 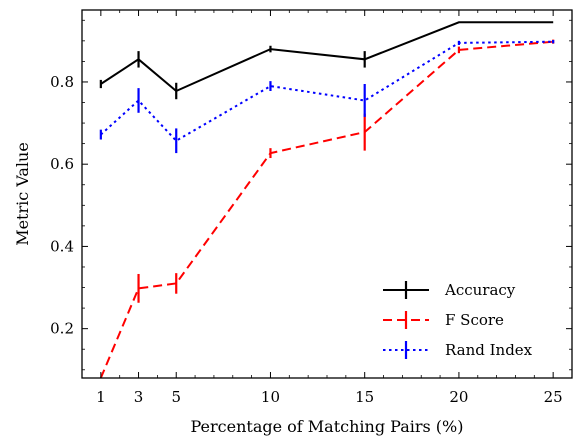 I want to click on x-tick-label-0: 1, so click(x=101, y=397).